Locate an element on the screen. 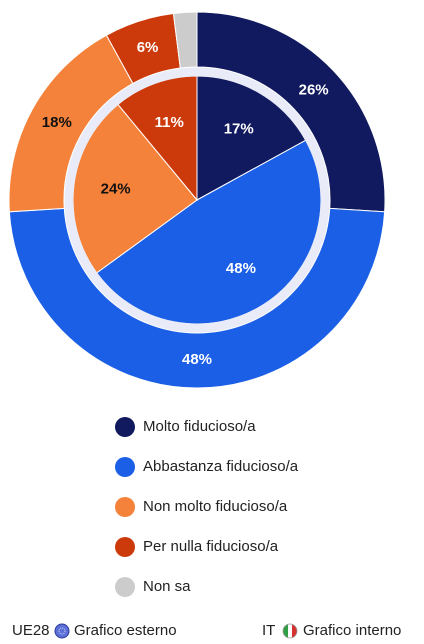 This screenshot has width=424, height=644. footer: UE28 Grafico esterno IT Grafico interno is located at coordinates (206, 630).